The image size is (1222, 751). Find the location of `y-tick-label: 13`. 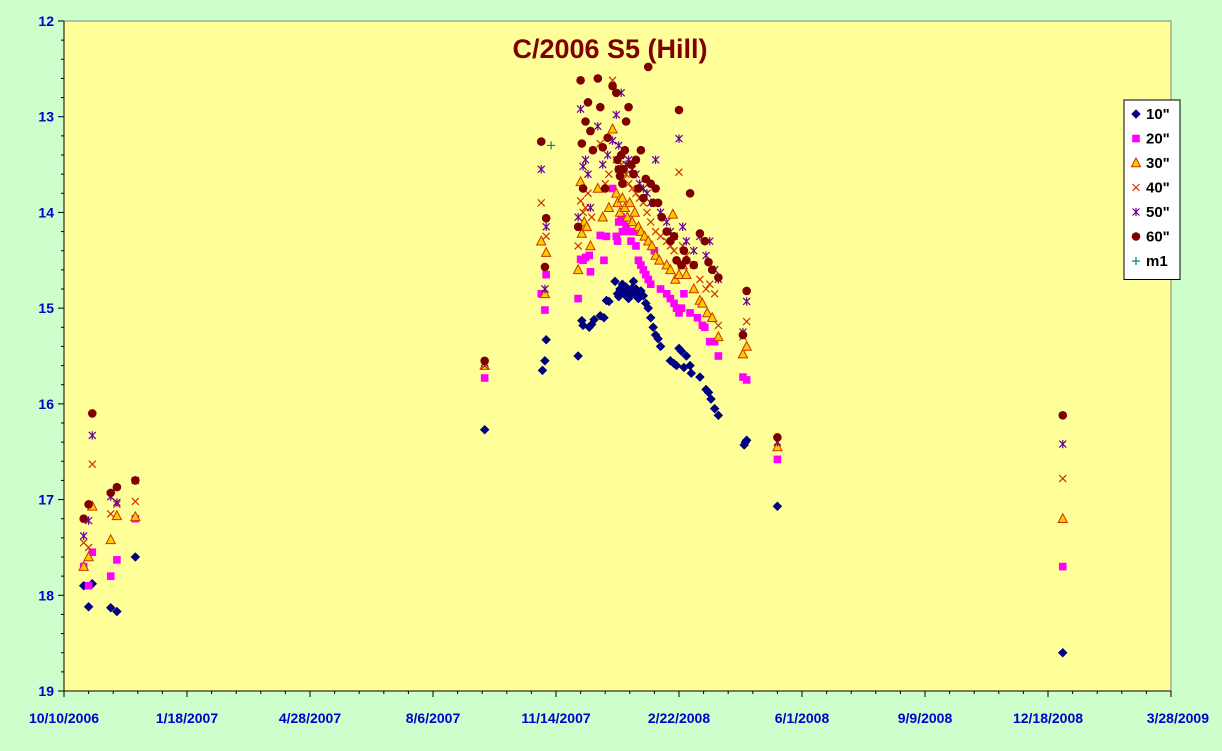

y-tick-label: 13 is located at coordinates (46, 117).